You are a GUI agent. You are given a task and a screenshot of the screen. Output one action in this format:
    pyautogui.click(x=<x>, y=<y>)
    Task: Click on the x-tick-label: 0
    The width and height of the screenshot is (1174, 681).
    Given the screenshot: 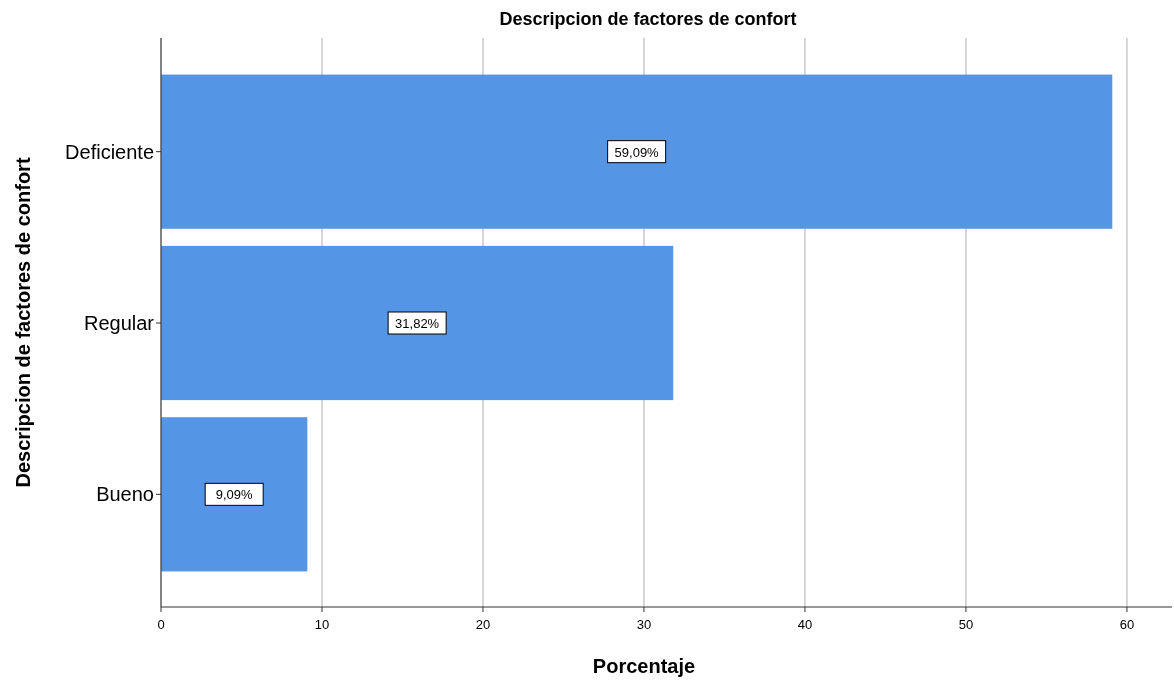 What is the action you would take?
    pyautogui.click(x=161, y=624)
    